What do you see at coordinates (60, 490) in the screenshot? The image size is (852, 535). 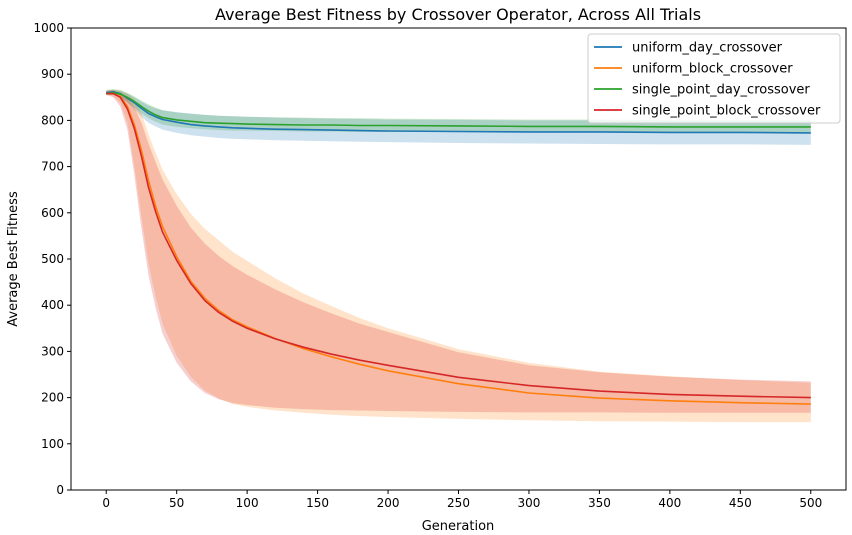 I see `y-tick-label: 0` at bounding box center [60, 490].